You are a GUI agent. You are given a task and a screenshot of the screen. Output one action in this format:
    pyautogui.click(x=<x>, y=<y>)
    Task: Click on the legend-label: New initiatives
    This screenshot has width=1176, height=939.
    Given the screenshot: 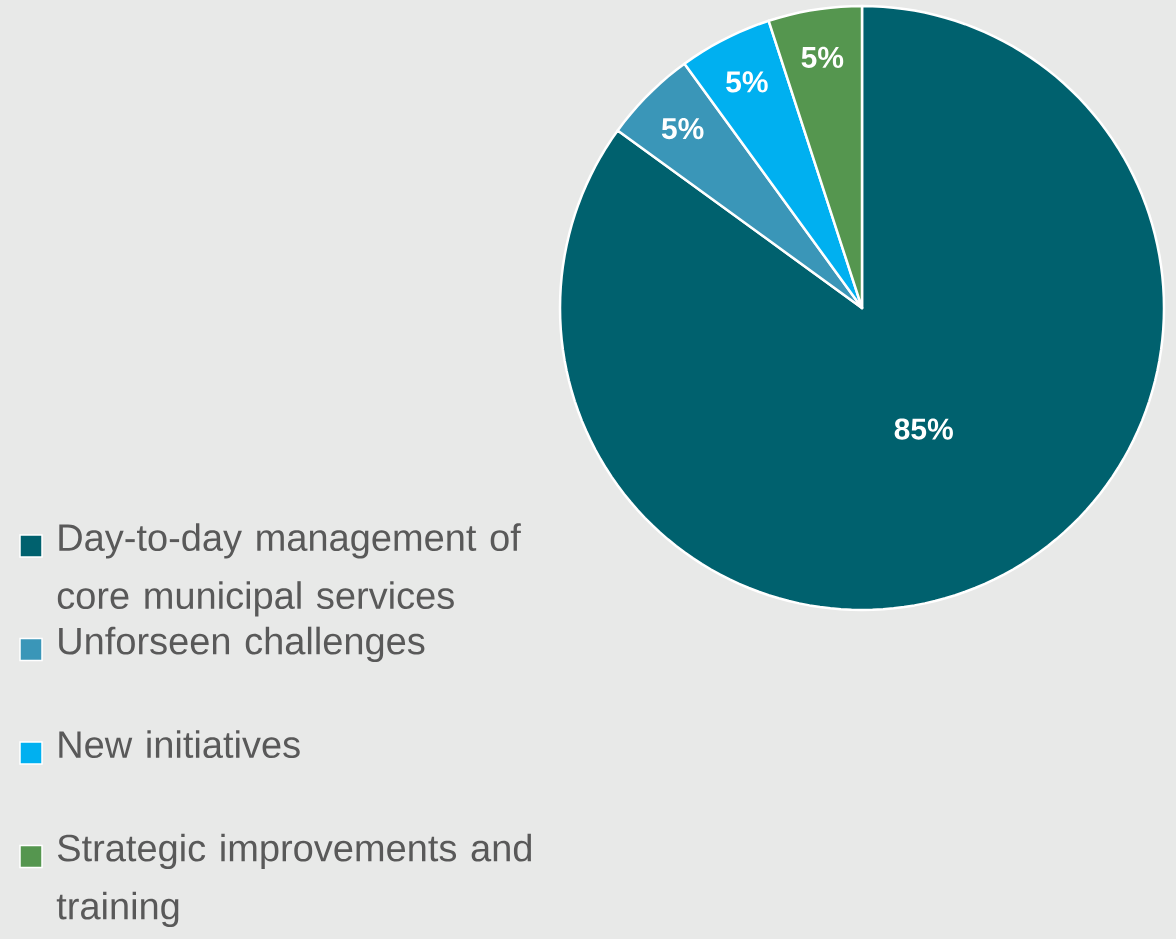 What is the action you would take?
    pyautogui.click(x=179, y=744)
    